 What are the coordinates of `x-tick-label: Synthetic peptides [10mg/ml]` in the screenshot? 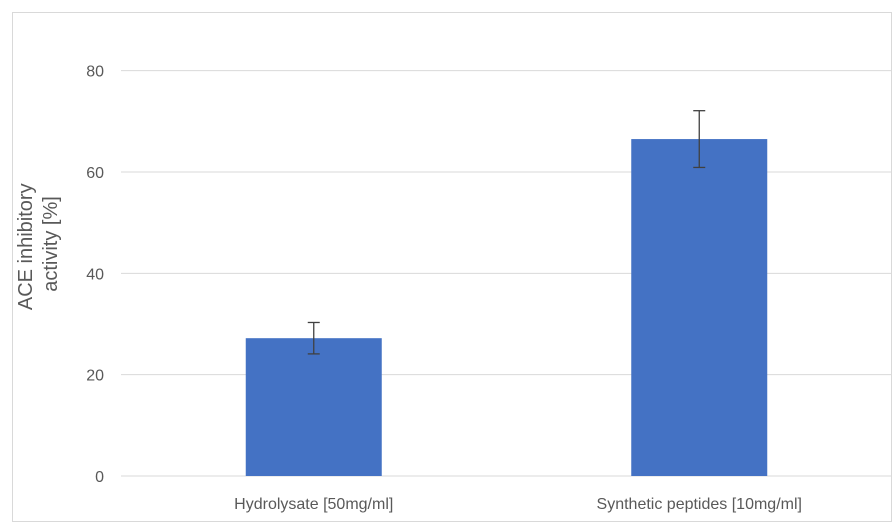 It's located at (699, 504).